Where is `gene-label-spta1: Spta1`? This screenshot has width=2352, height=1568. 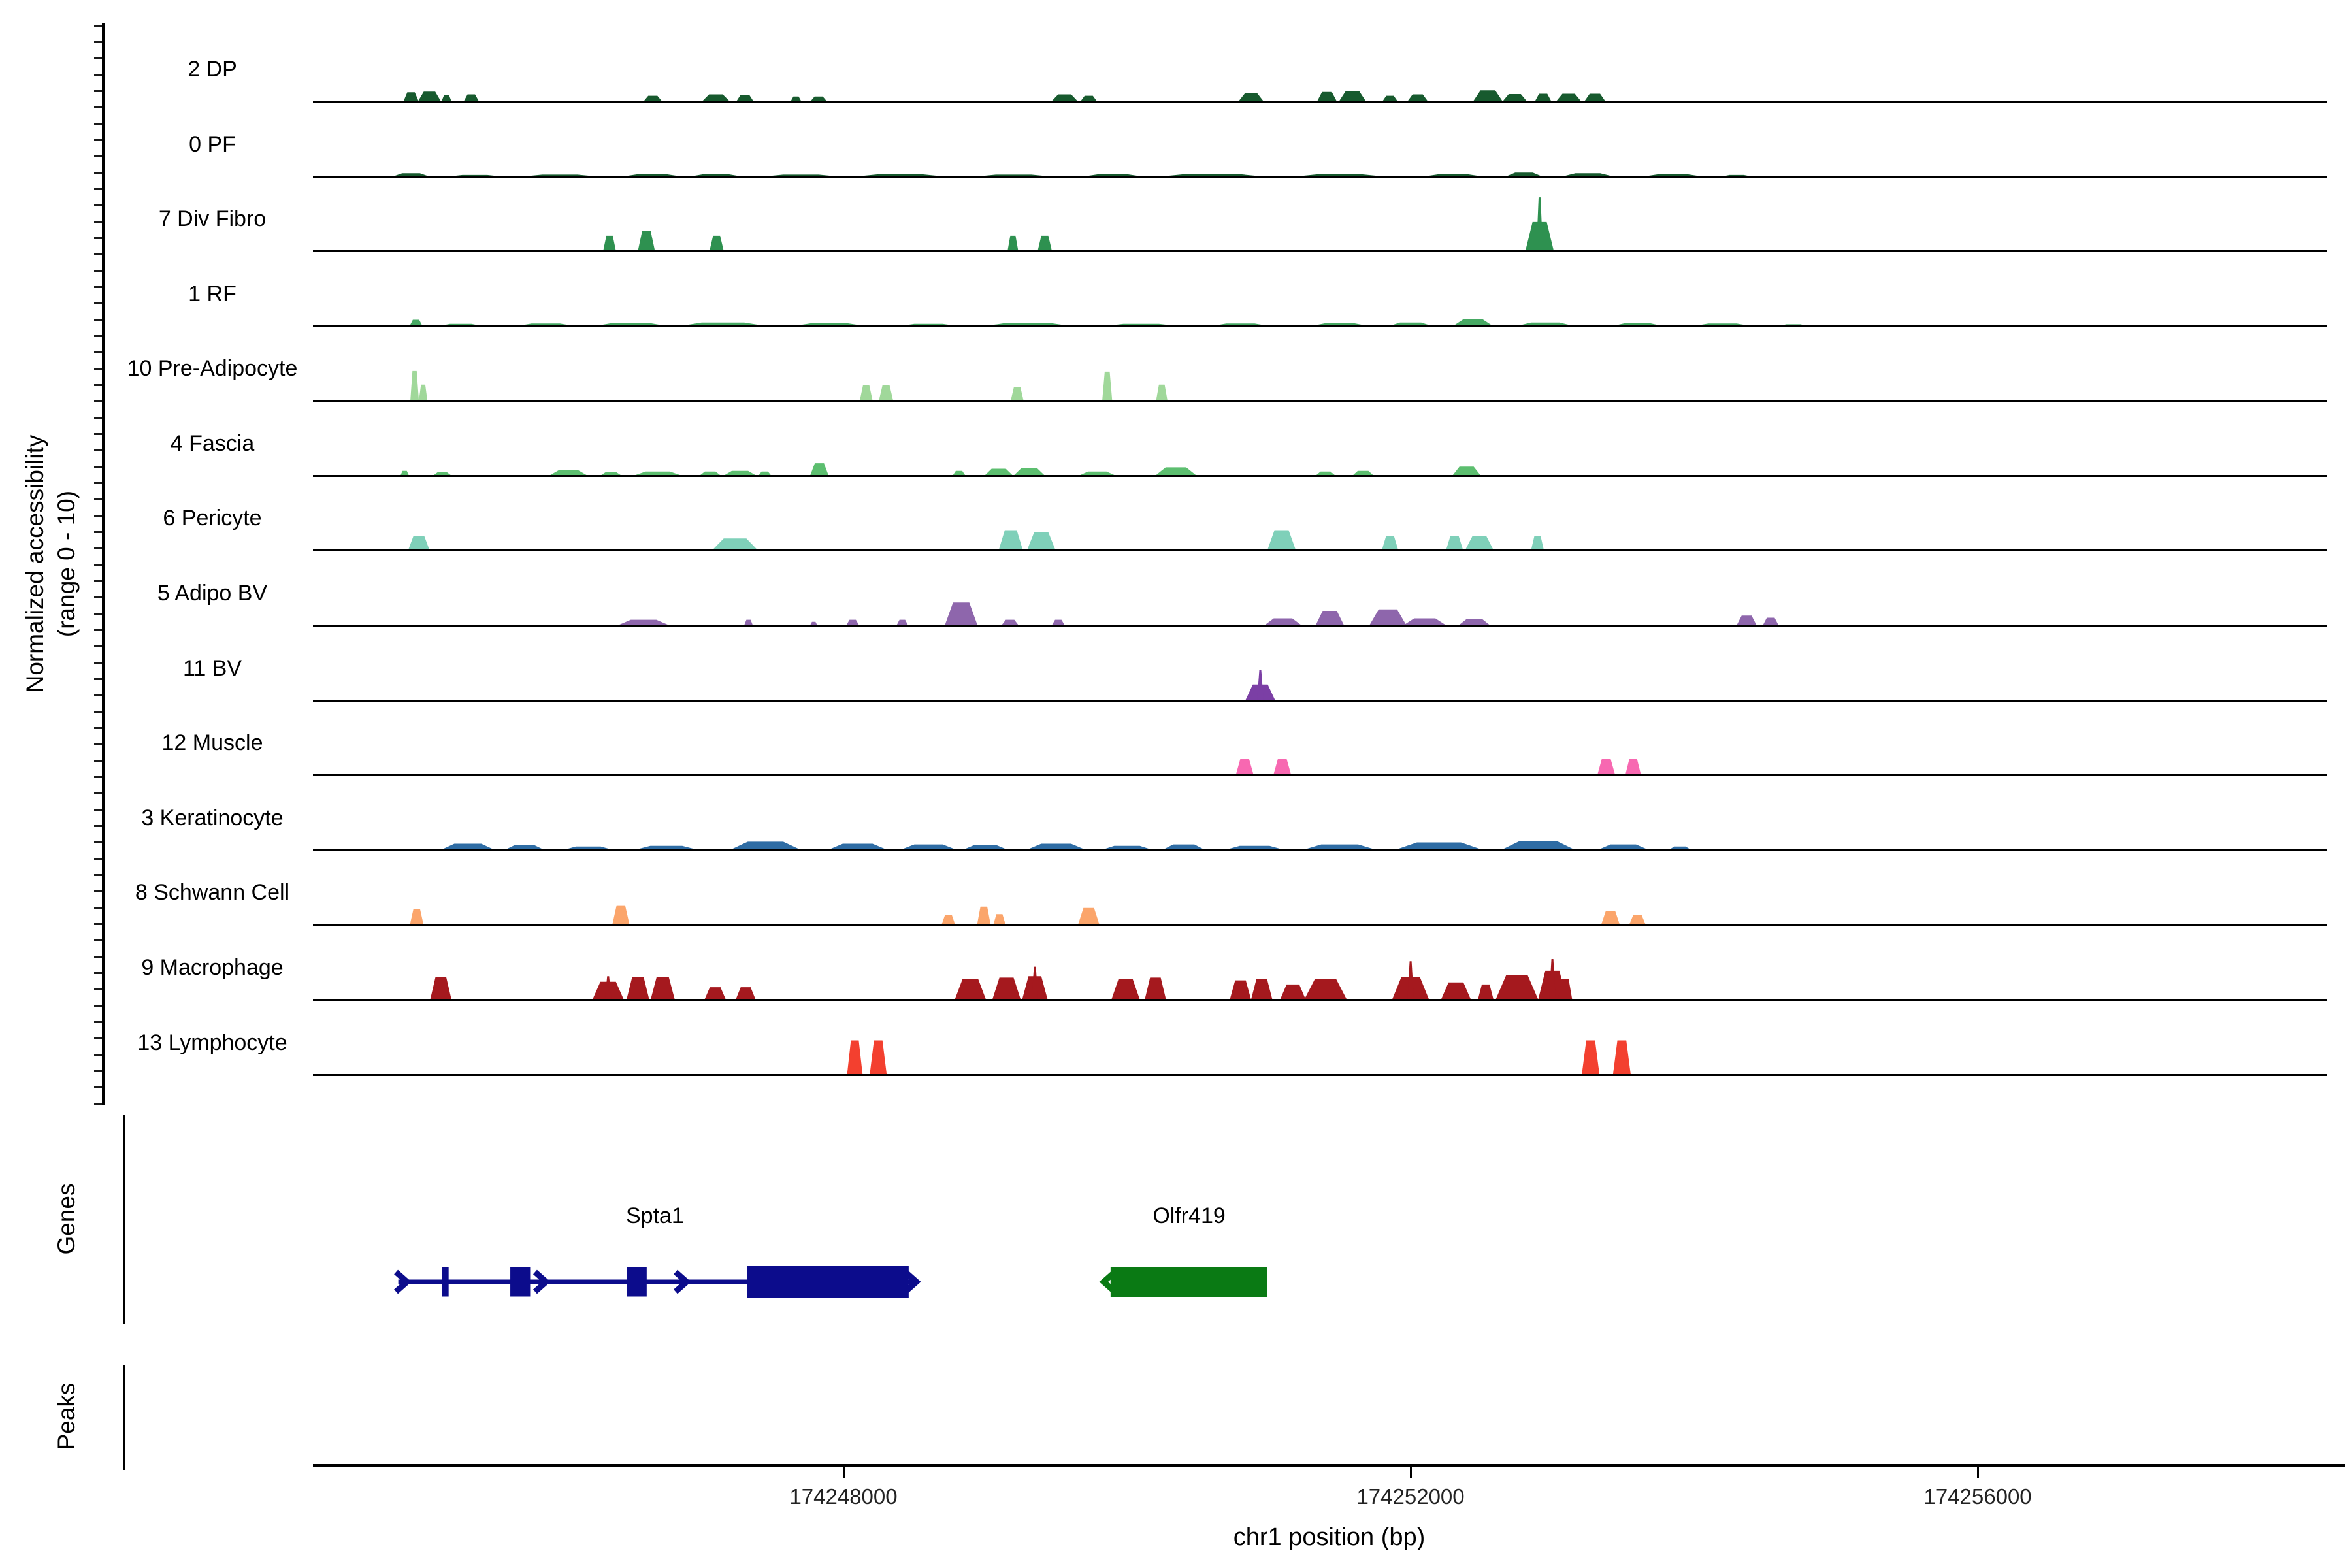 gene-label-spta1: Spta1 is located at coordinates (654, 1215).